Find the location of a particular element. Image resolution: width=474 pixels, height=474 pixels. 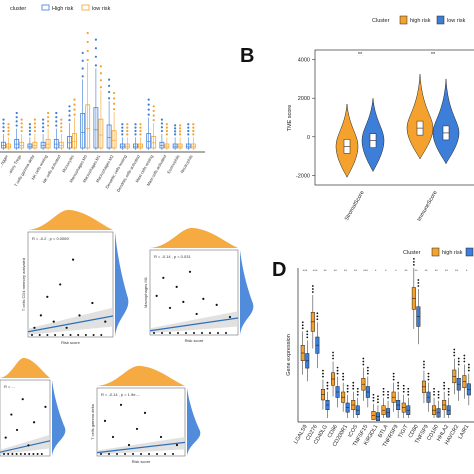

x-tick-label: ImmuneScore is located at coordinates (427, 206).